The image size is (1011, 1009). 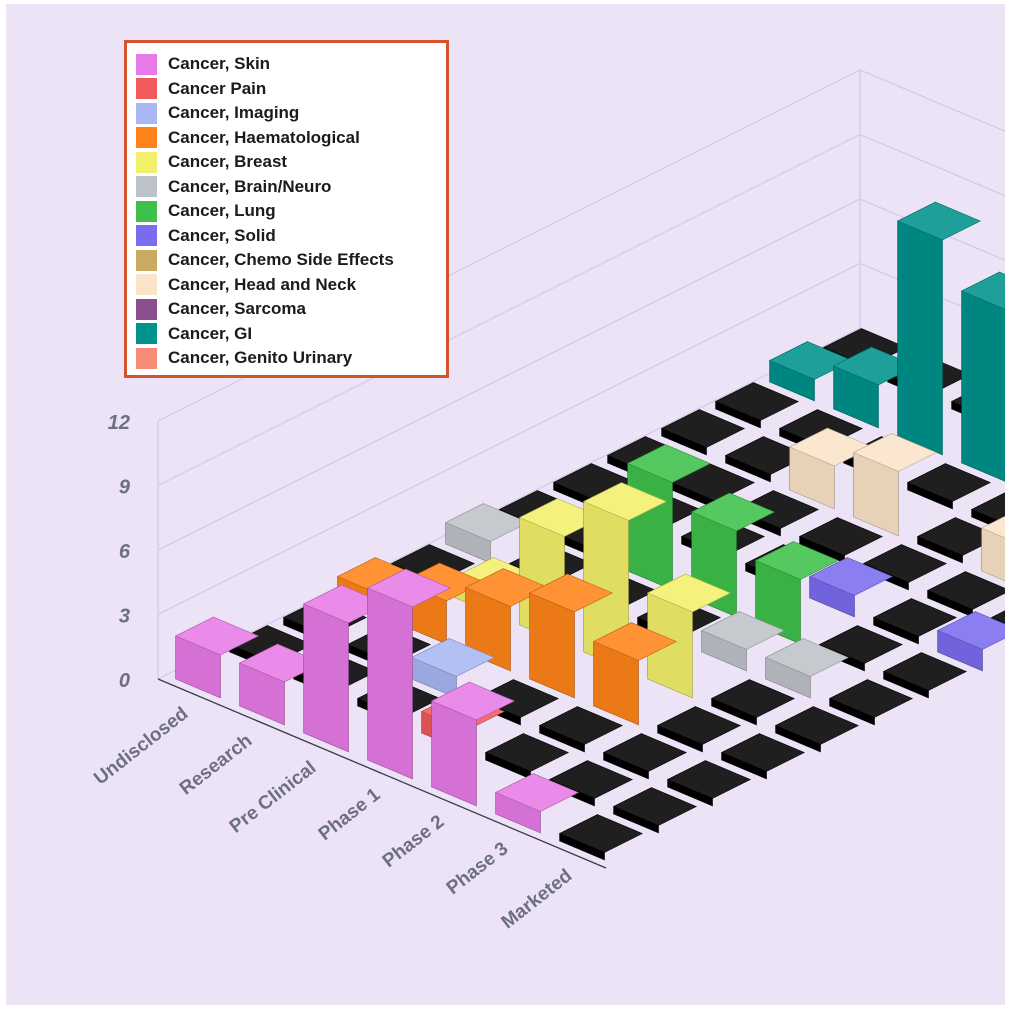 I want to click on legend-label: Cancer, Imaging, so click(x=234, y=113).